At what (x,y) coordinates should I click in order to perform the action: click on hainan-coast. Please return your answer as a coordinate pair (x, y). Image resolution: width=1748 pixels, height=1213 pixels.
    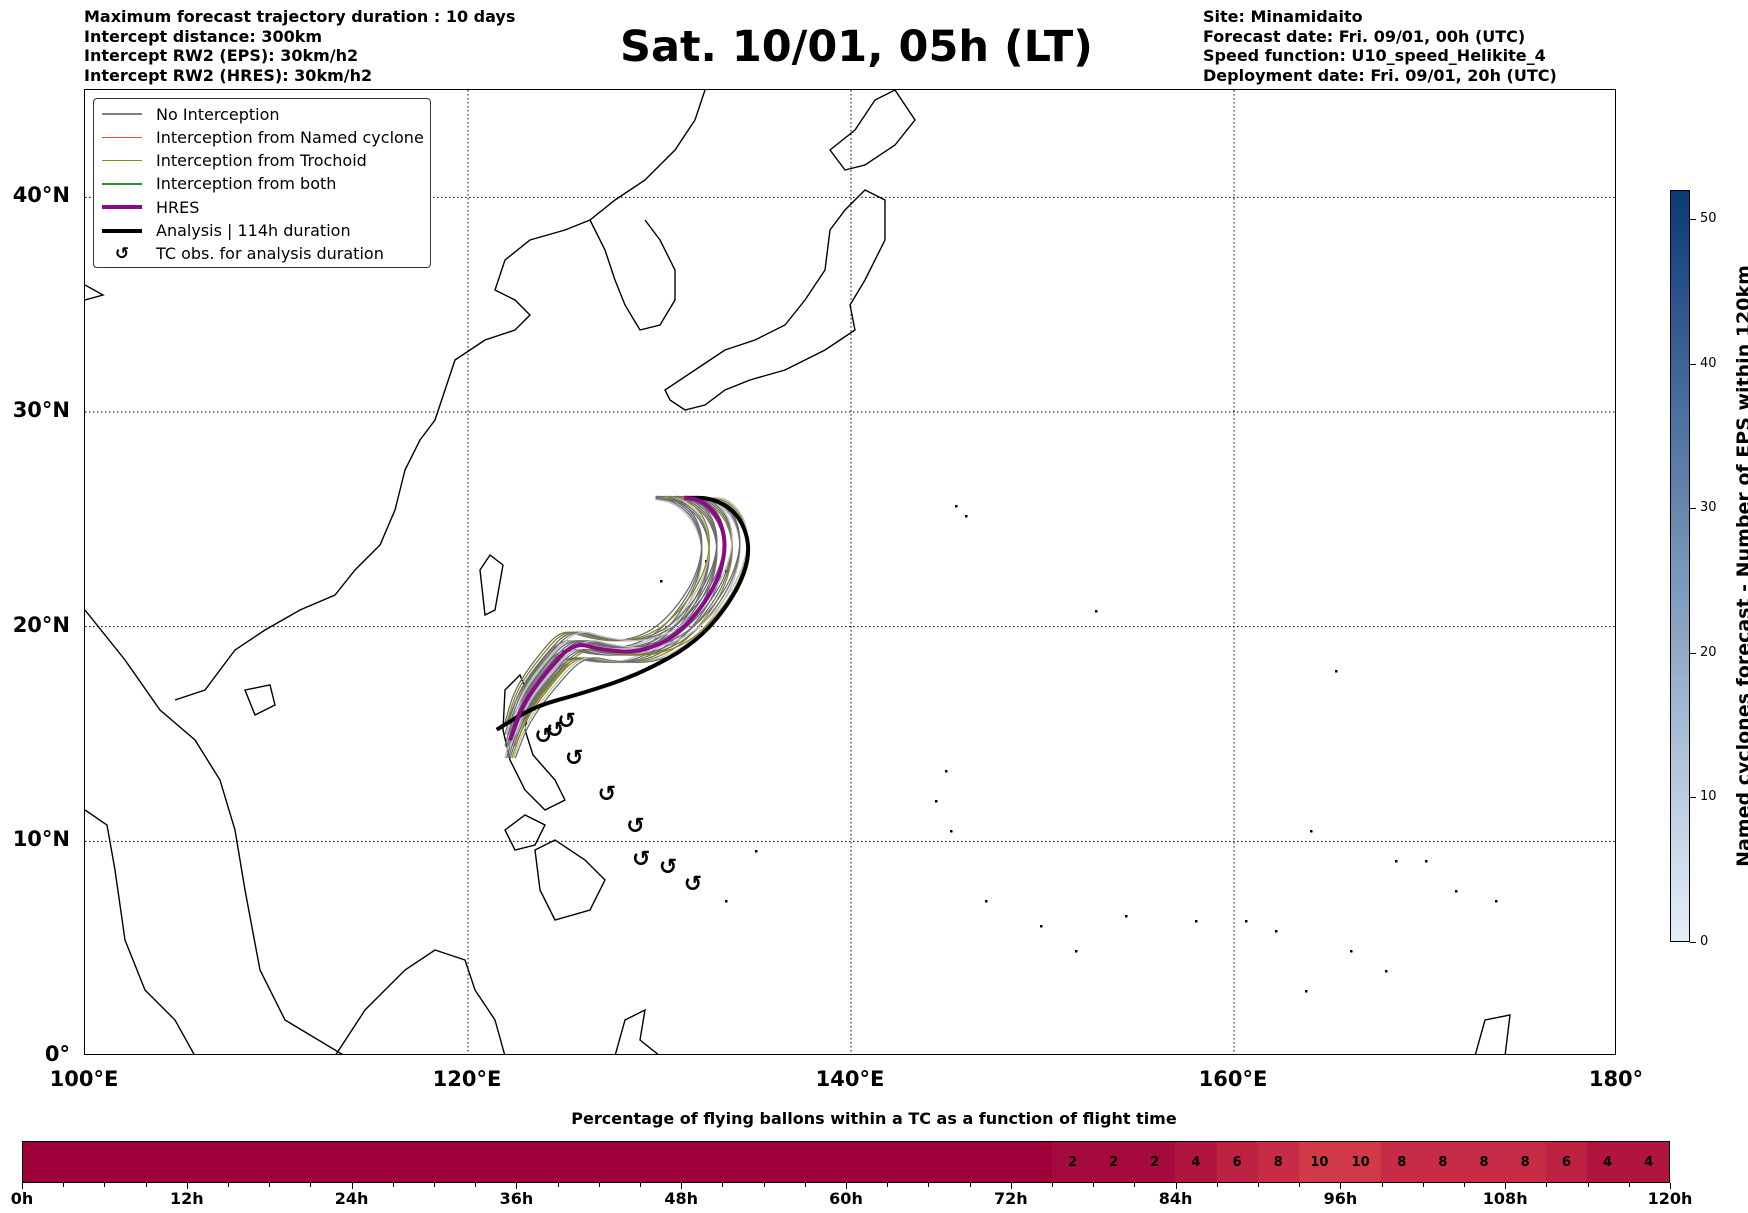
    Looking at the image, I should click on (260, 700).